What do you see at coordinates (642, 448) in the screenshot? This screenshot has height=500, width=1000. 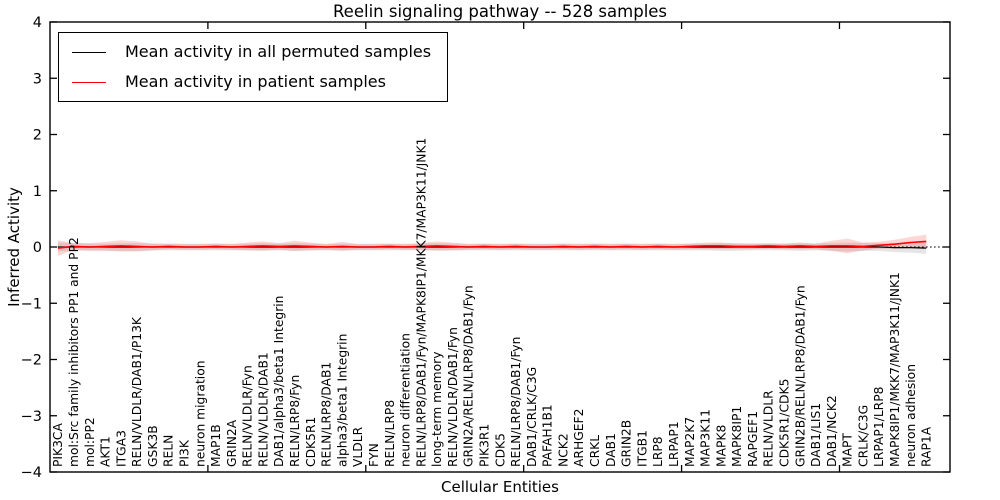 I see `x-tick-label: ITGB1` at bounding box center [642, 448].